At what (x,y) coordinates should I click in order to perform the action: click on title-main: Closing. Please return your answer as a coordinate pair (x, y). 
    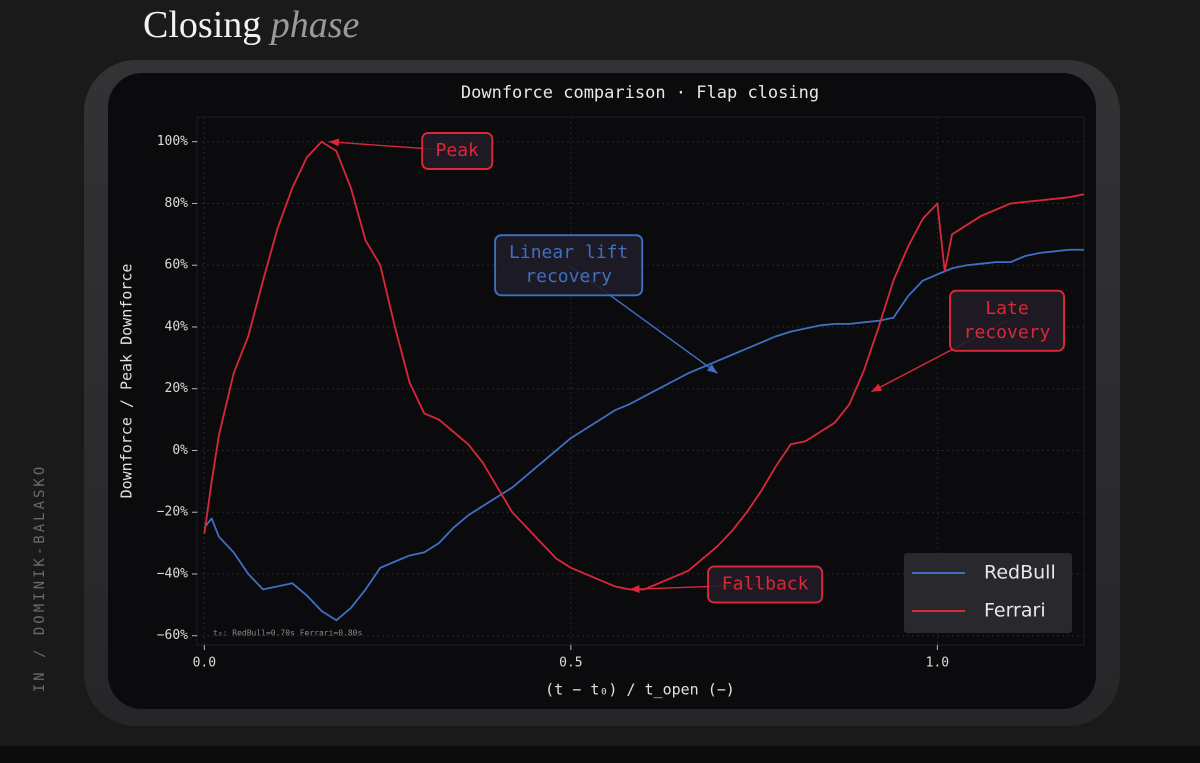
    Looking at the image, I should click on (202, 25).